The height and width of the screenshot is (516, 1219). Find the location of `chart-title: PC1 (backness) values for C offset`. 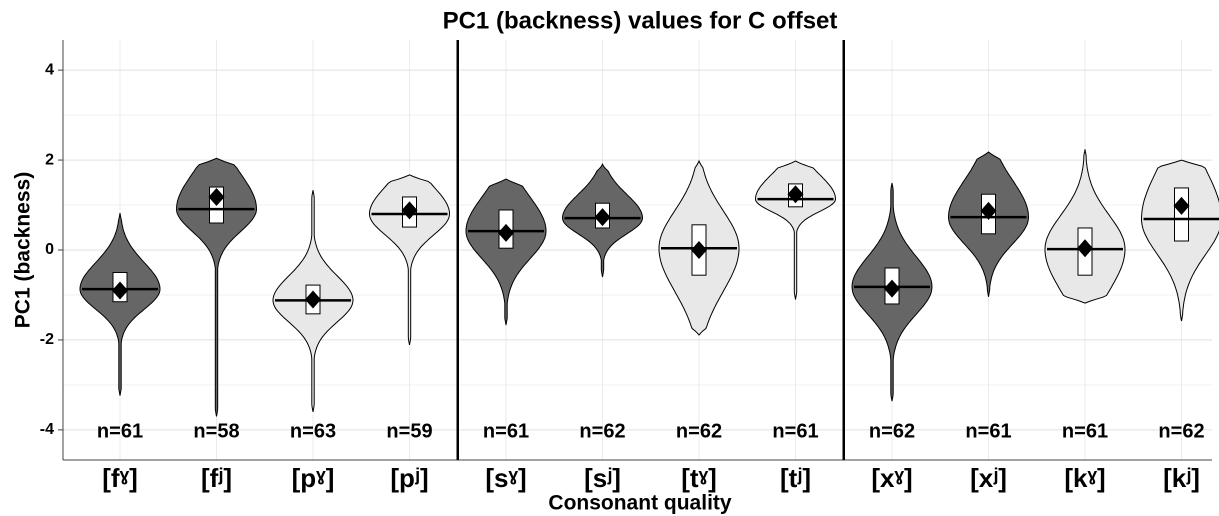

chart-title: PC1 (backness) values for C offset is located at coordinates (640, 20).